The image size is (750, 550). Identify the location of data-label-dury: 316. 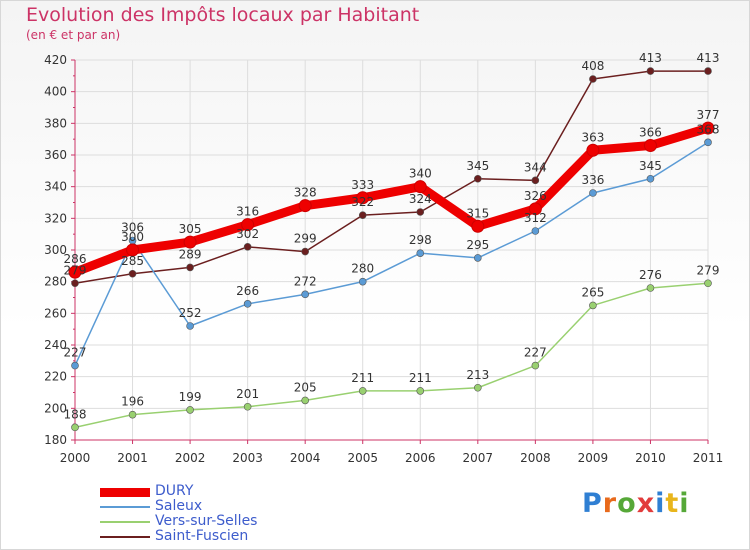
(247, 212).